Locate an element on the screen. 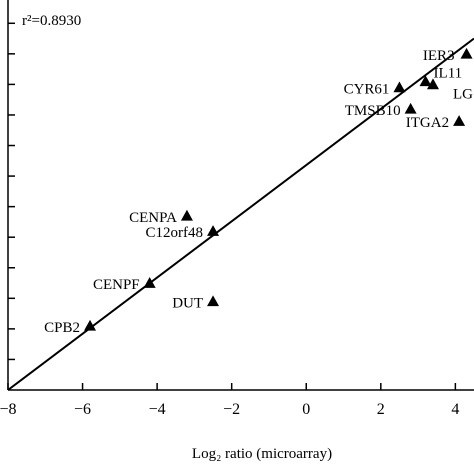 The height and width of the screenshot is (474, 474). x-axis-title: Log₂ ratio (microarray) is located at coordinates (262, 454).